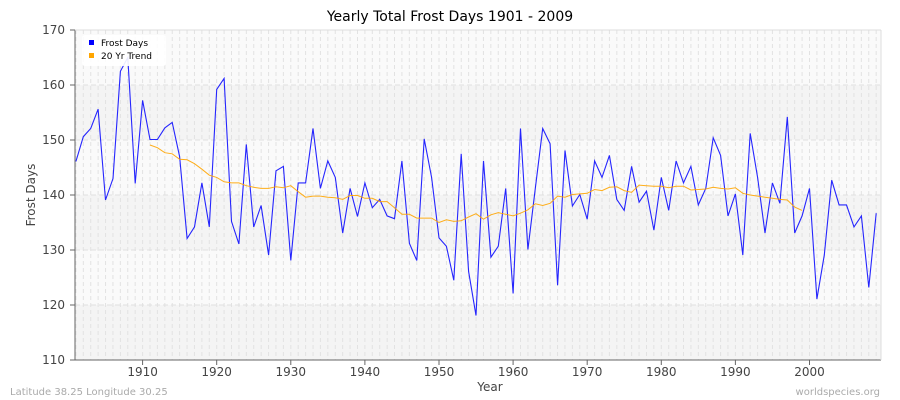  What do you see at coordinates (53, 140) in the screenshot?
I see `y-tick-label: 150` at bounding box center [53, 140].